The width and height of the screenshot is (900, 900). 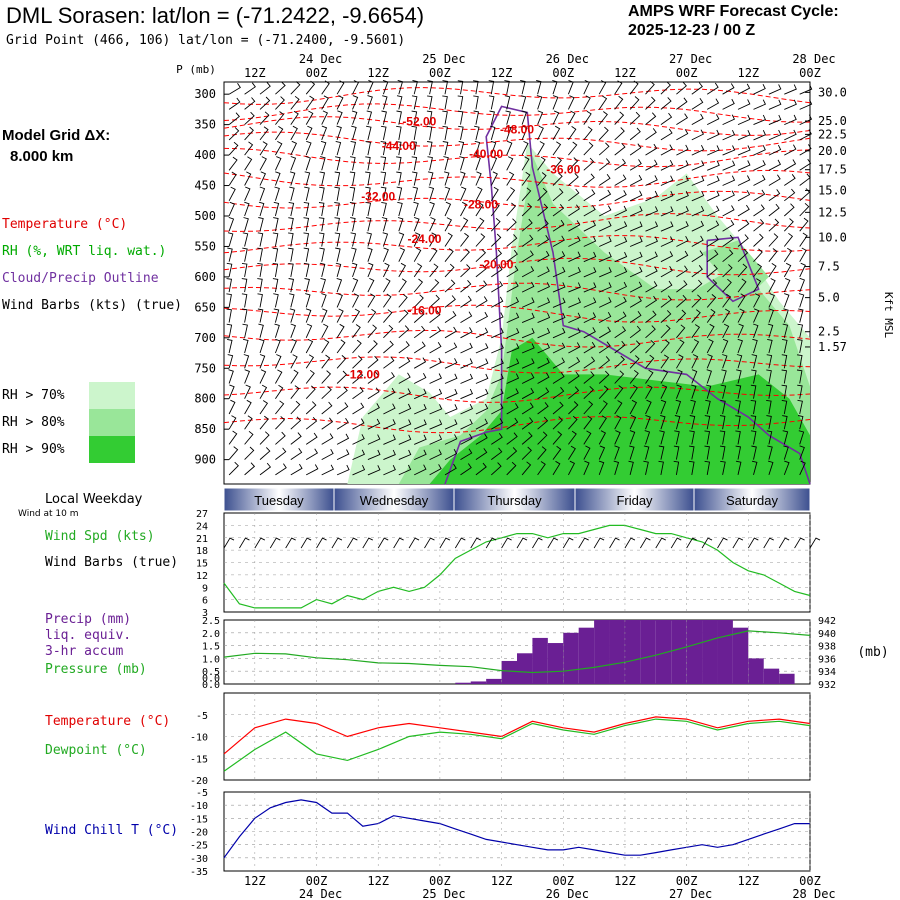 What do you see at coordinates (205, 588) in the screenshot?
I see `wind-speed-tick-label: 9` at bounding box center [205, 588].